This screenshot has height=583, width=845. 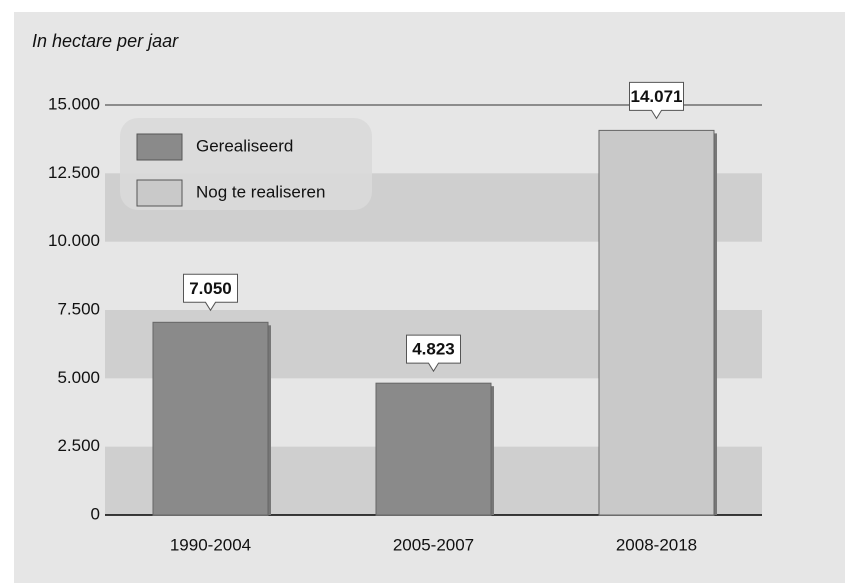 What do you see at coordinates (656, 544) in the screenshot?
I see `x-tick-label: 2008-2018` at bounding box center [656, 544].